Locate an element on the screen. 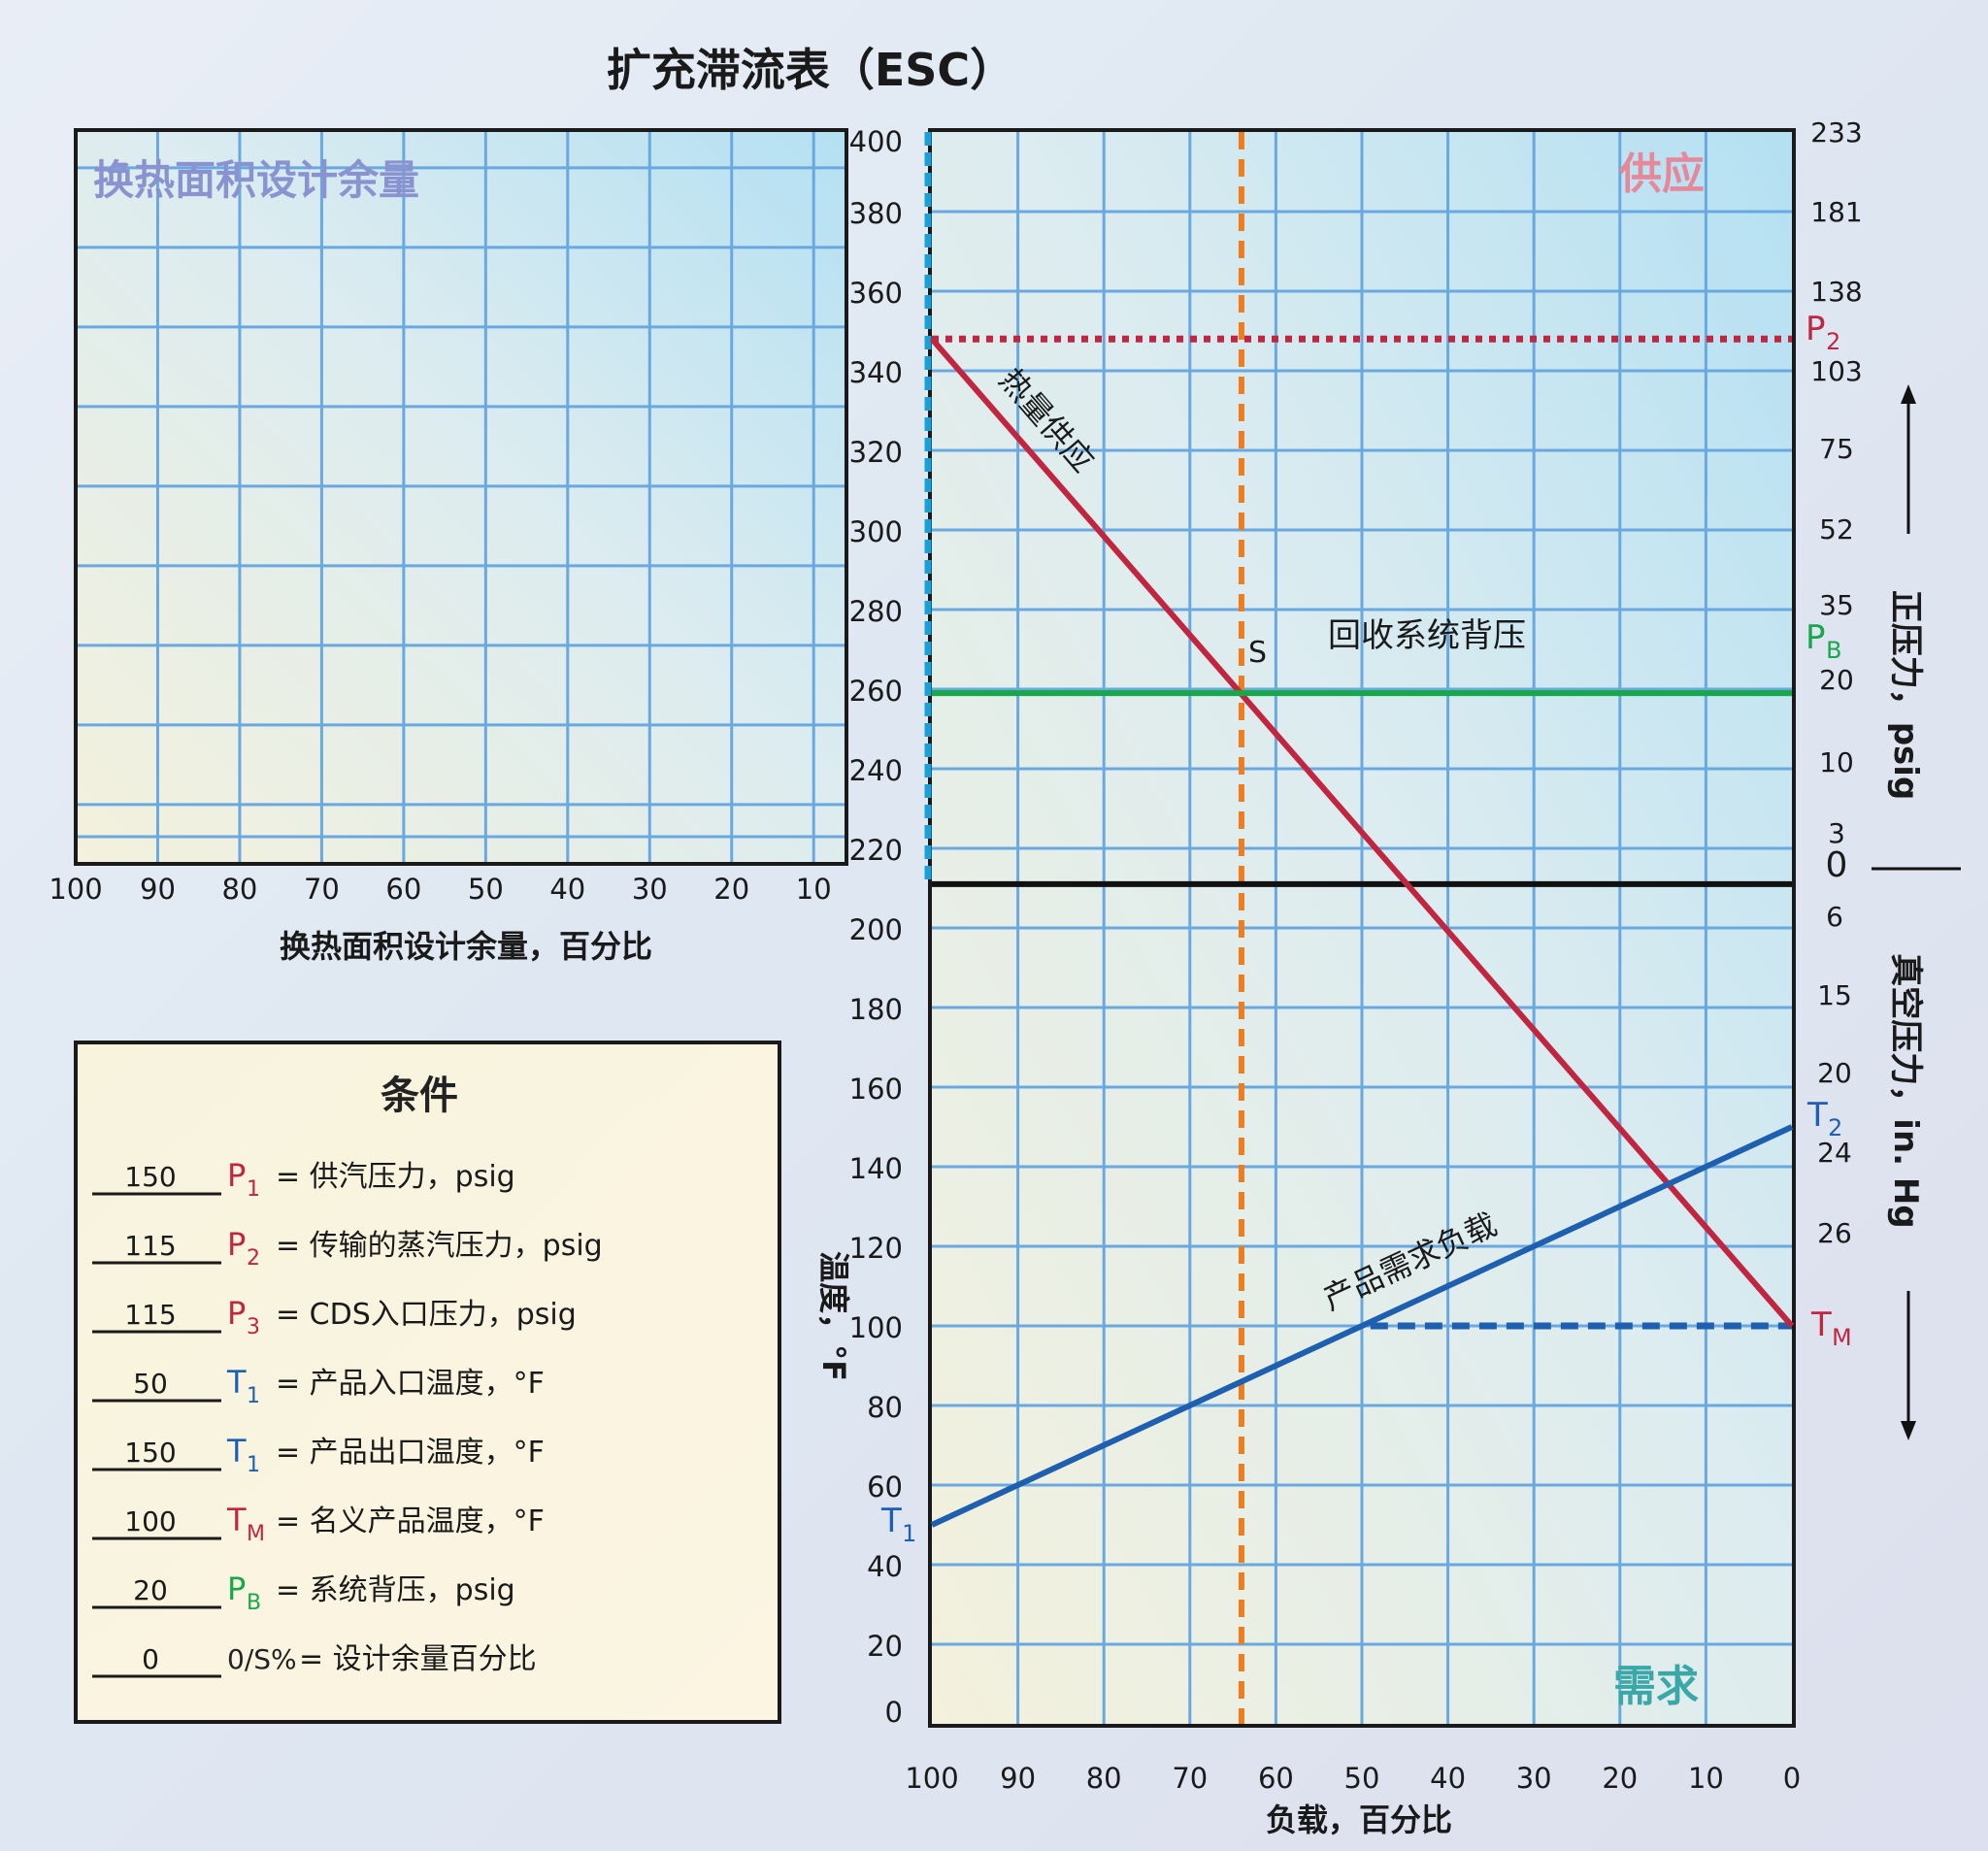 This screenshot has height=1851, width=1988. condition-symbol: 0/S% is located at coordinates (262, 1659).